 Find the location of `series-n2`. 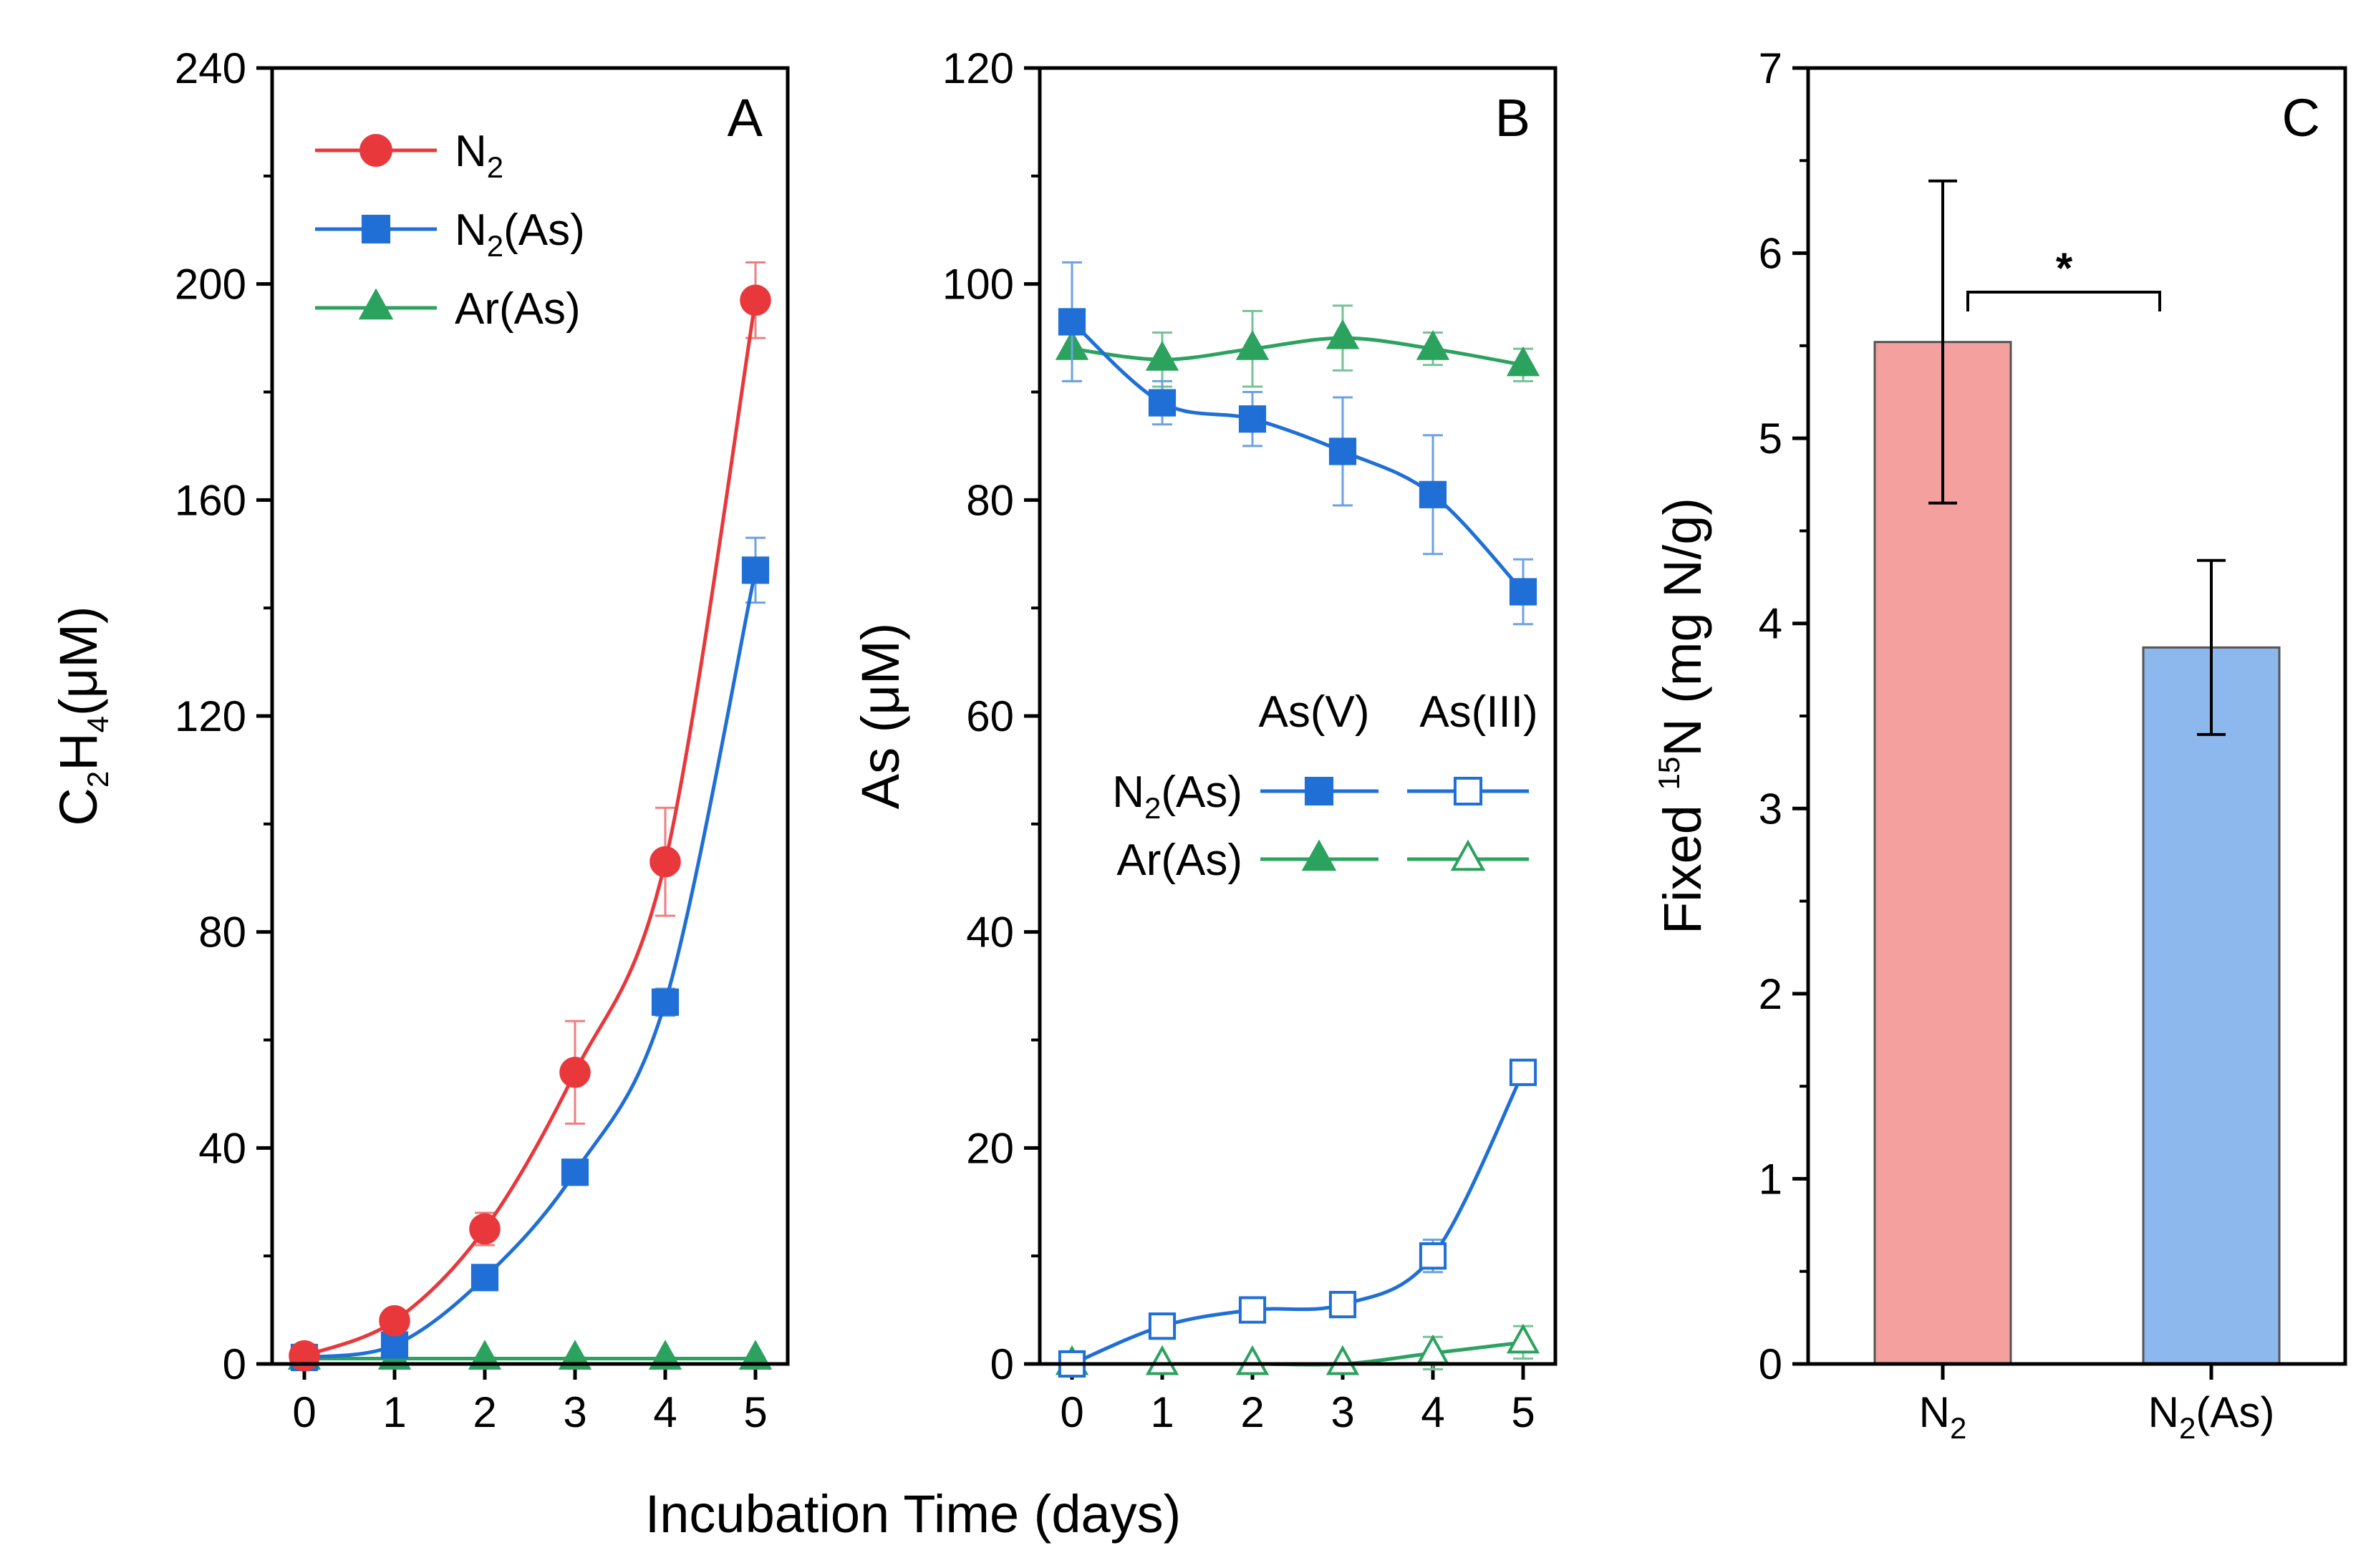

series-n2 is located at coordinates (530, 816).